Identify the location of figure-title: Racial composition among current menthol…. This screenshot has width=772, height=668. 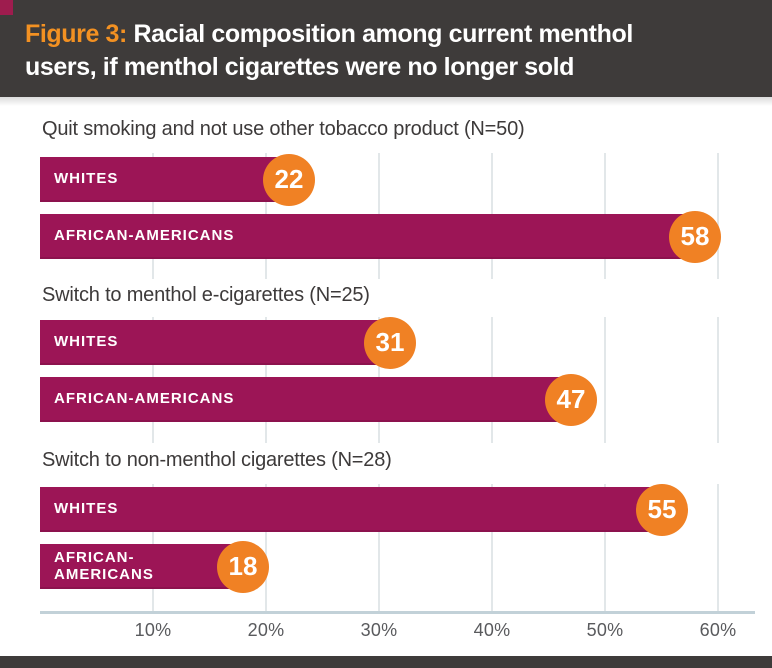
(329, 50).